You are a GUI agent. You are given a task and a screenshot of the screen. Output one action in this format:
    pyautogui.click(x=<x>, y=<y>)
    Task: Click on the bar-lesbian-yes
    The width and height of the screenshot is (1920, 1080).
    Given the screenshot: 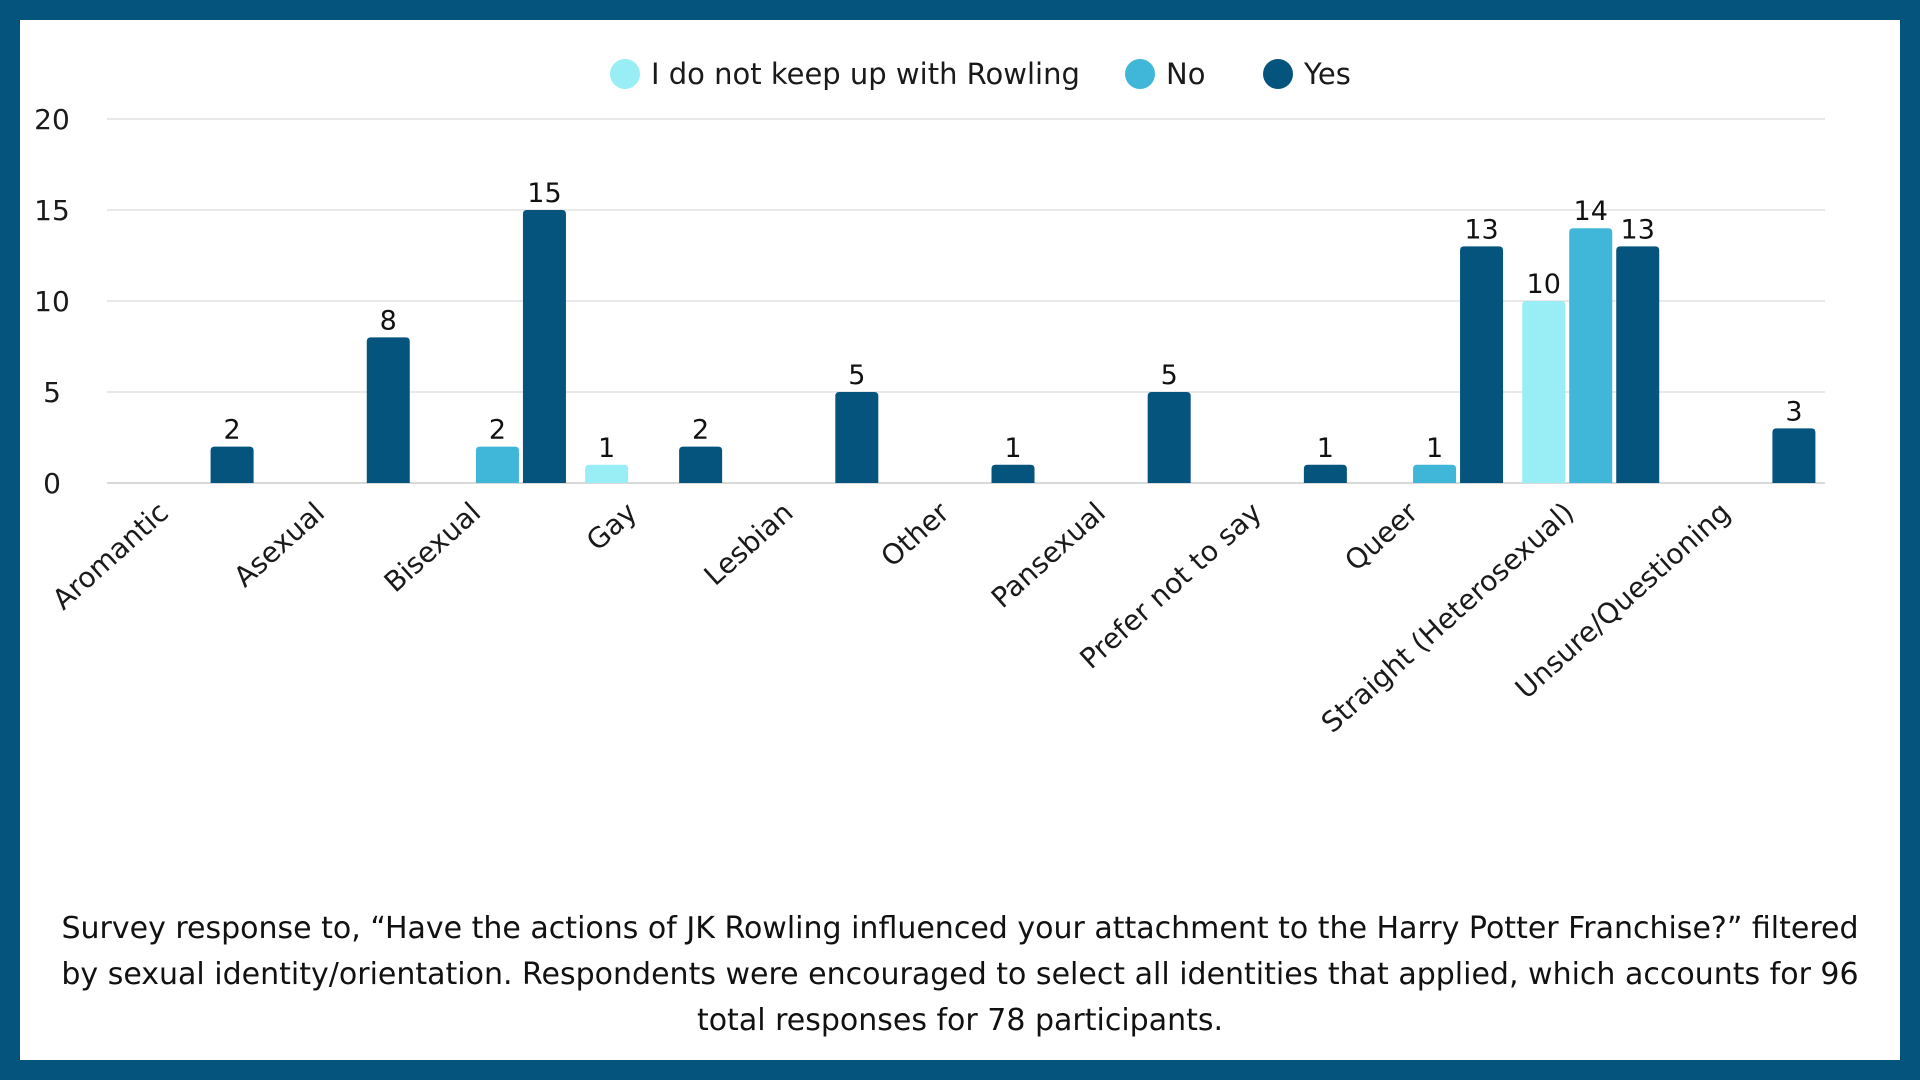 What is the action you would take?
    pyautogui.click(x=857, y=437)
    